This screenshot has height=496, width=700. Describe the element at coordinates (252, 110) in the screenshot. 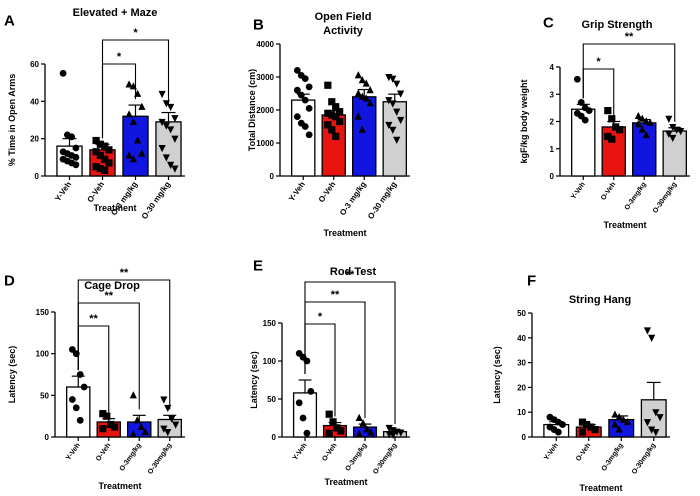

I see `y-axis-label: Total Distance (cm)` at that location.